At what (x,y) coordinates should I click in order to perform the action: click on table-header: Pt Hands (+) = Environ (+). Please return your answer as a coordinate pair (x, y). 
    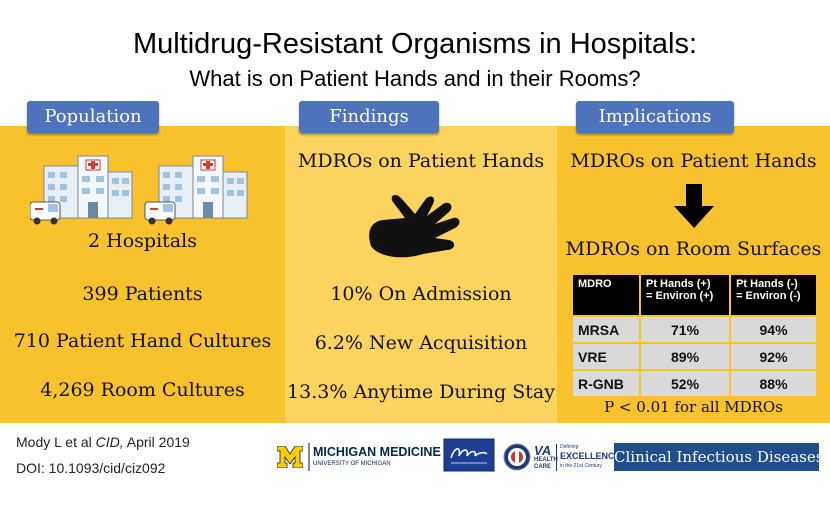
    Looking at the image, I should click on (685, 295).